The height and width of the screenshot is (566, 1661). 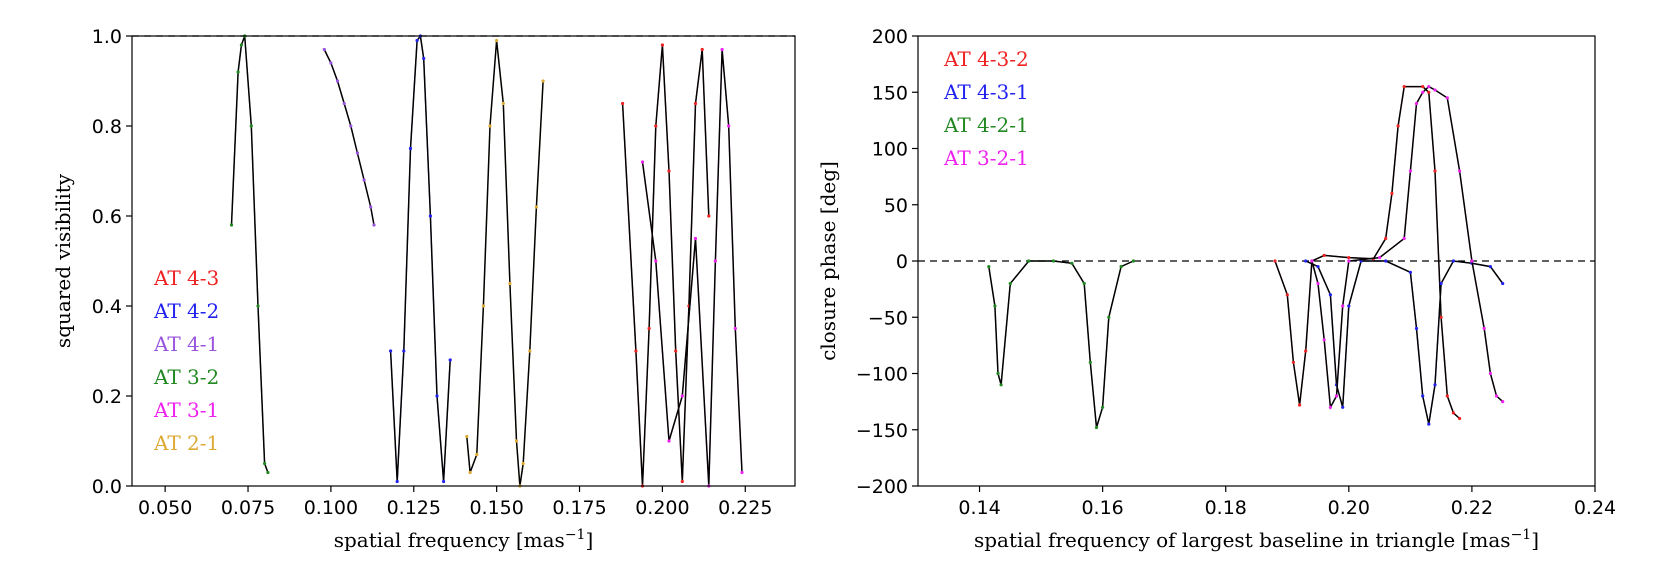 What do you see at coordinates (890, 150) in the screenshot?
I see `y-tick-label: 100` at bounding box center [890, 150].